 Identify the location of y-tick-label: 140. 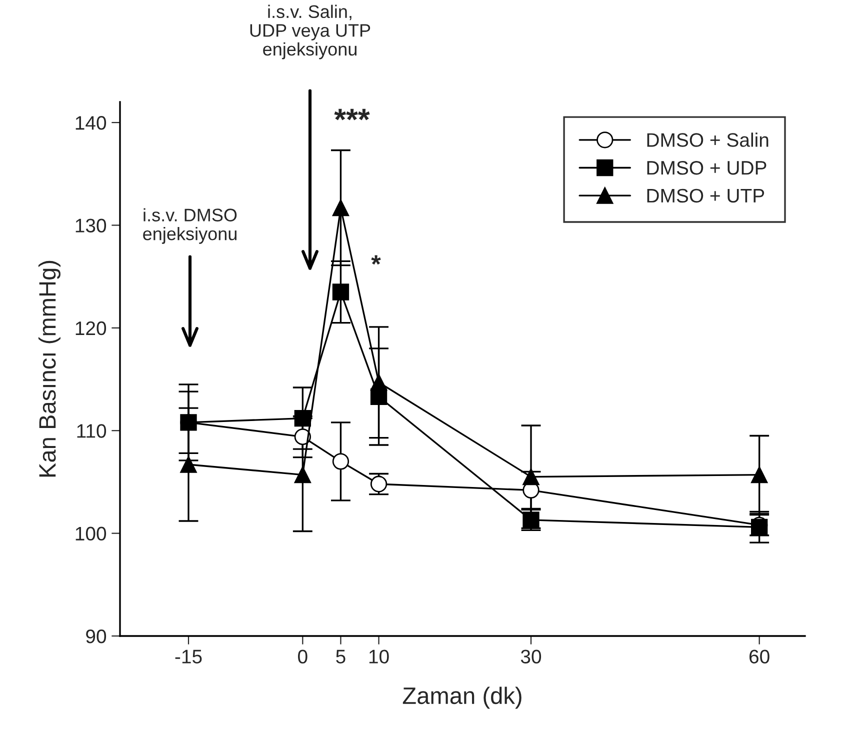
(91, 123).